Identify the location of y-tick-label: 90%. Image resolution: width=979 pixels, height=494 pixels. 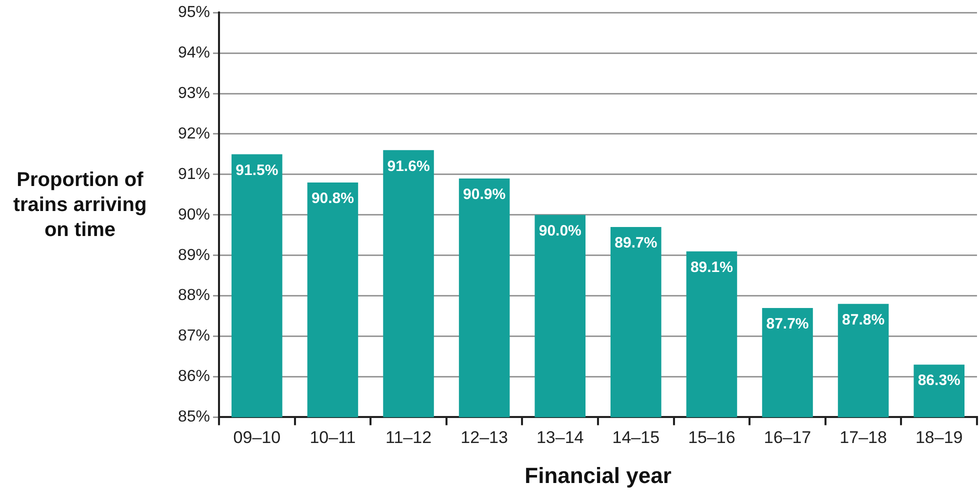
(194, 215).